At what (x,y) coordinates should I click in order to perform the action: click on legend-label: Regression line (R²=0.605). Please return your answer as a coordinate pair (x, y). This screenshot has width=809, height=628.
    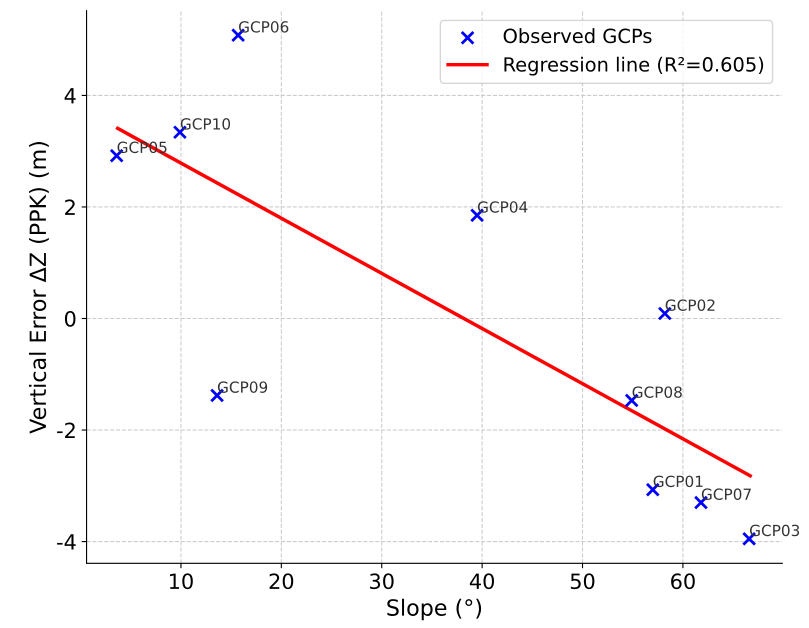
    Looking at the image, I should click on (634, 66).